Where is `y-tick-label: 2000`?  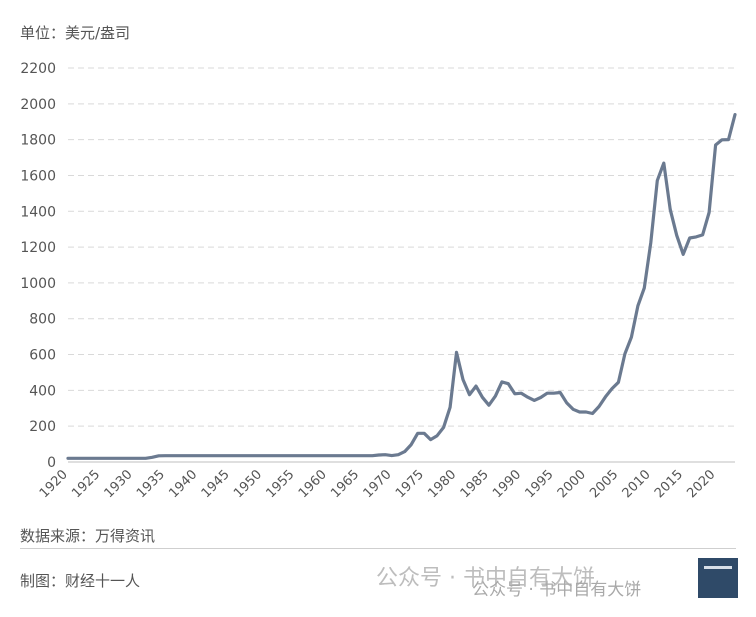 y-tick-label: 2000 is located at coordinates (38, 105).